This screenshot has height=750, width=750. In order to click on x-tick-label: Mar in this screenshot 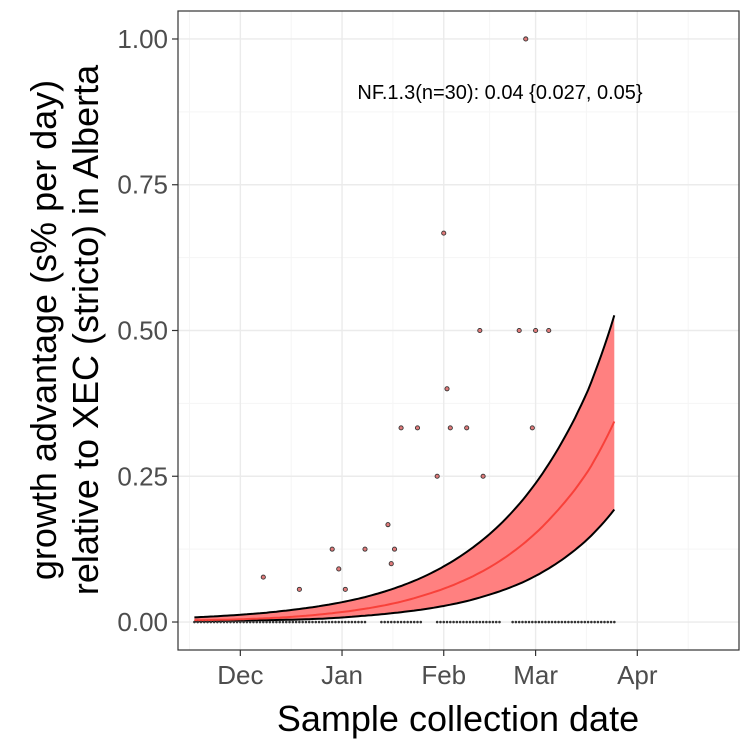, I will do `click(535, 675)`.